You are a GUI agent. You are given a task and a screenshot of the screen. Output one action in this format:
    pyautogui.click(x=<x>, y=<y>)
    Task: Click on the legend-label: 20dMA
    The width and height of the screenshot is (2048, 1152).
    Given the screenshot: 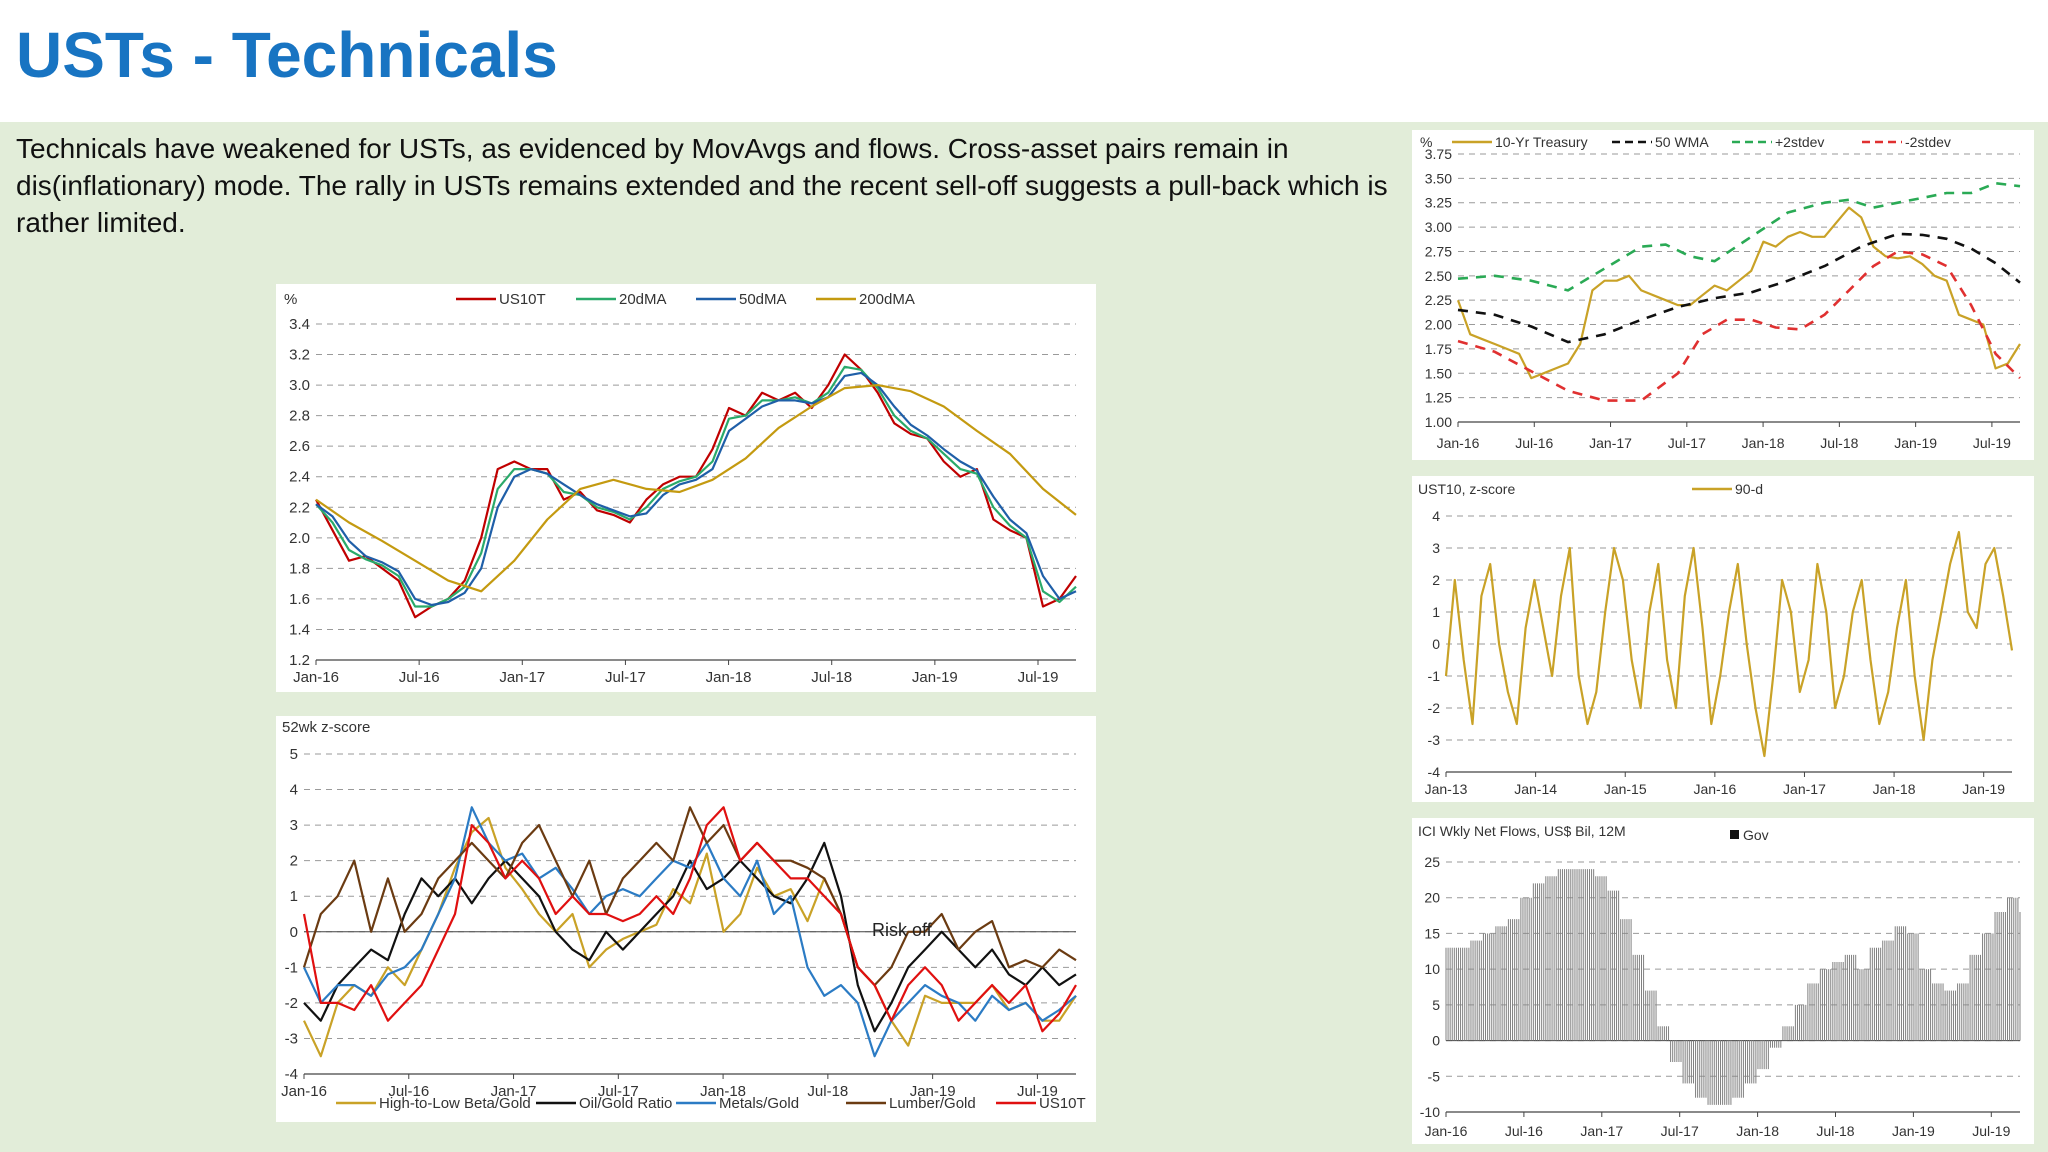 What is the action you would take?
    pyautogui.click(x=643, y=299)
    